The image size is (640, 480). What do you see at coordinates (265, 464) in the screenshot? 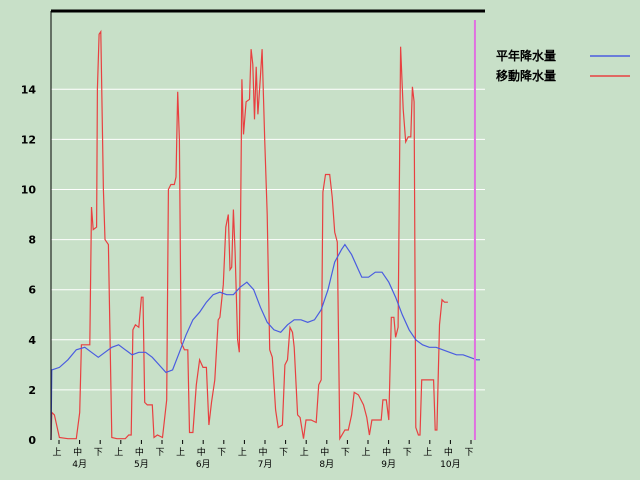
I see `x-tick-label-month-3: 7月` at bounding box center [265, 464].